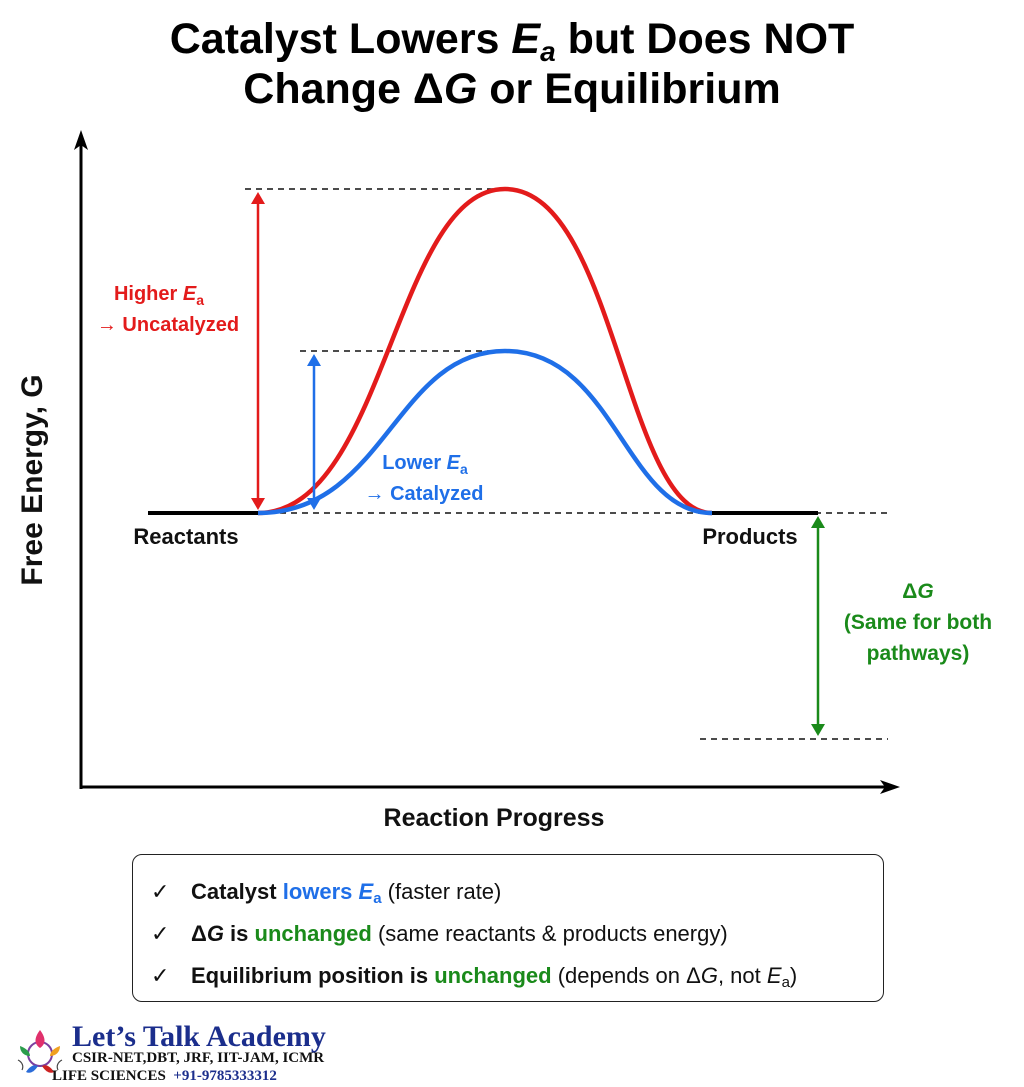  I want to click on summary-highlight: lowers, so click(320, 891).